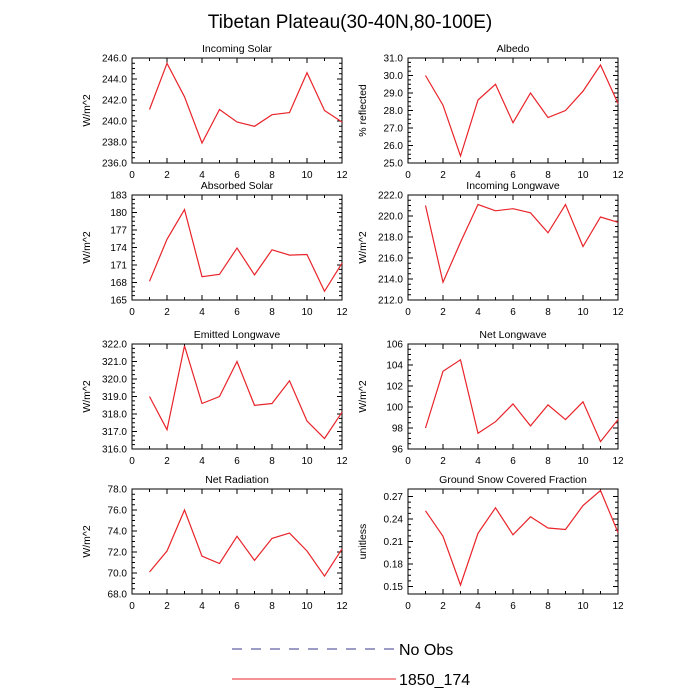 This screenshot has width=700, height=700. I want to click on y-tick-label: 0.27, so click(394, 497).